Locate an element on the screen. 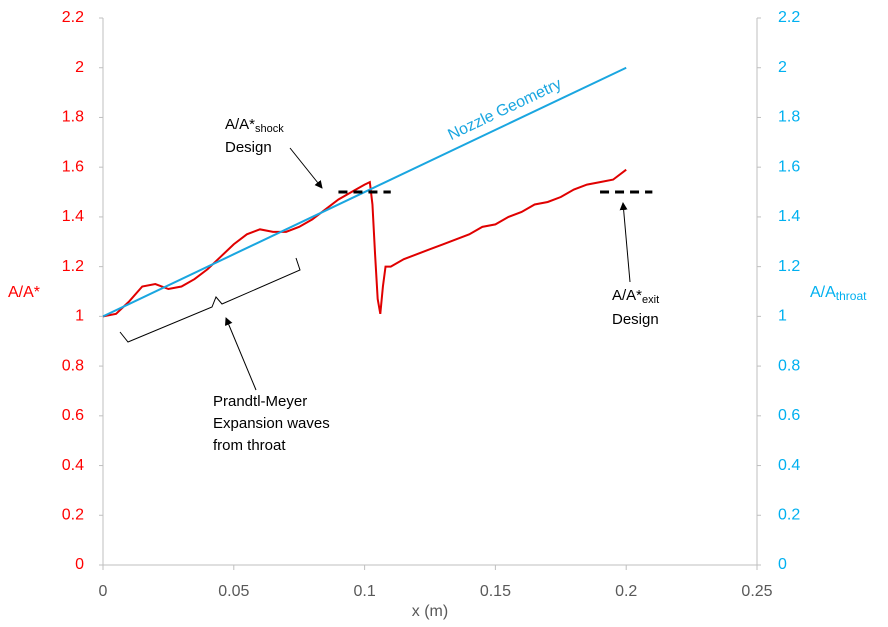  nozzle-label: Nozzle Geometry is located at coordinates (504, 110).